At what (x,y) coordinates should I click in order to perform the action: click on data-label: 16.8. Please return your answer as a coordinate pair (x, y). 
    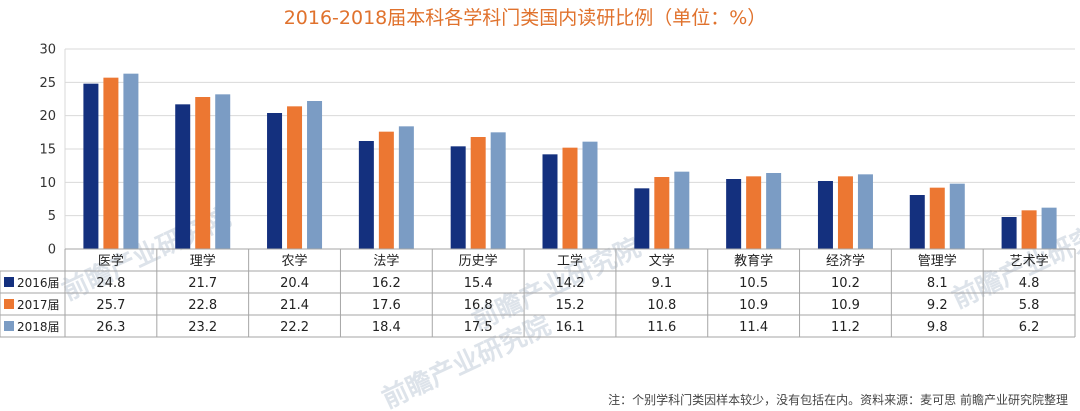
    Looking at the image, I should click on (478, 305).